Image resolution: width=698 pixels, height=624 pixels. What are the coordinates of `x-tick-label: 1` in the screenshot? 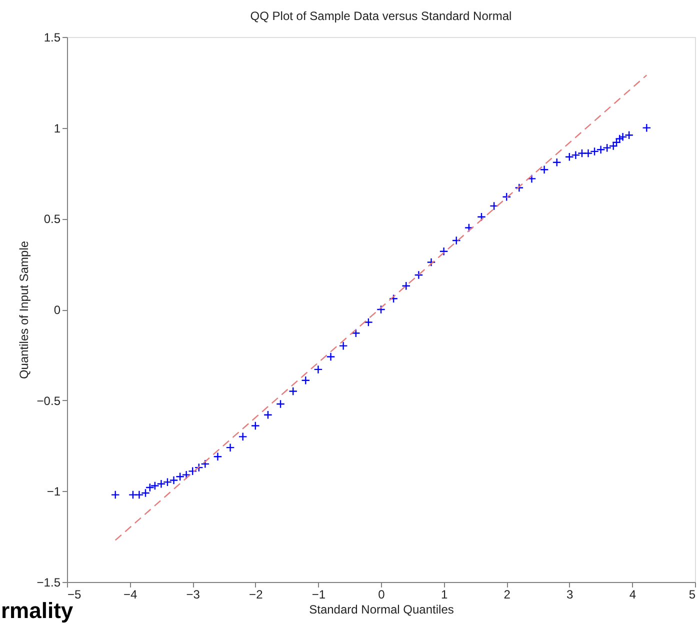 It's located at (444, 595).